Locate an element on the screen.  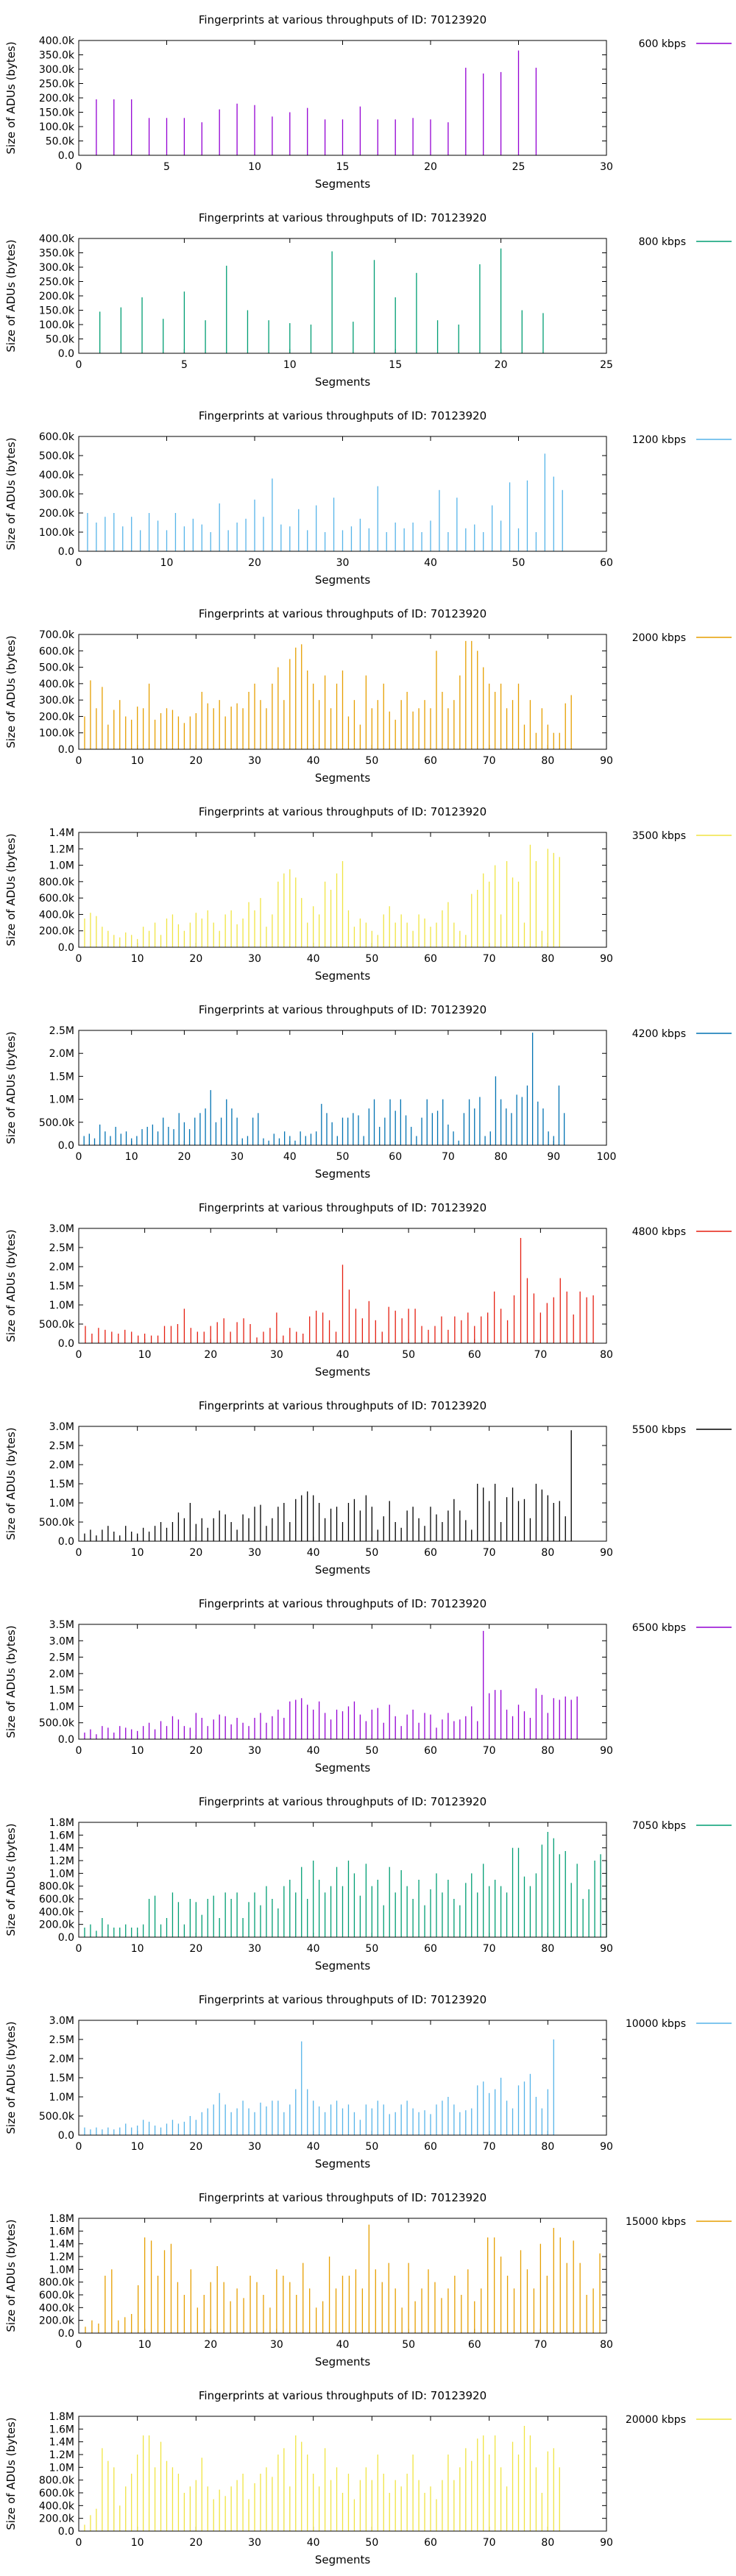
legend-label: 6500 kbps is located at coordinates (659, 1628).